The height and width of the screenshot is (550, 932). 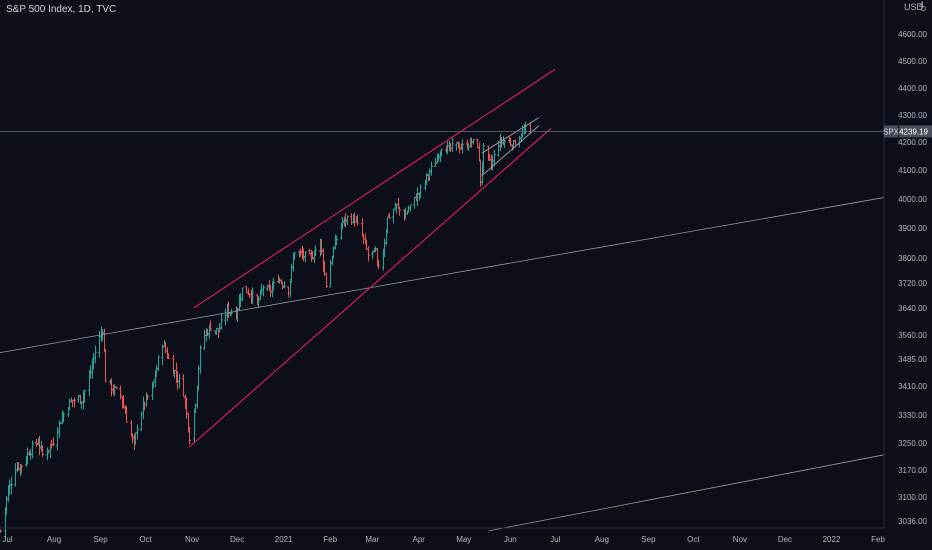 I want to click on time-axis-tick: 2022, so click(x=832, y=539).